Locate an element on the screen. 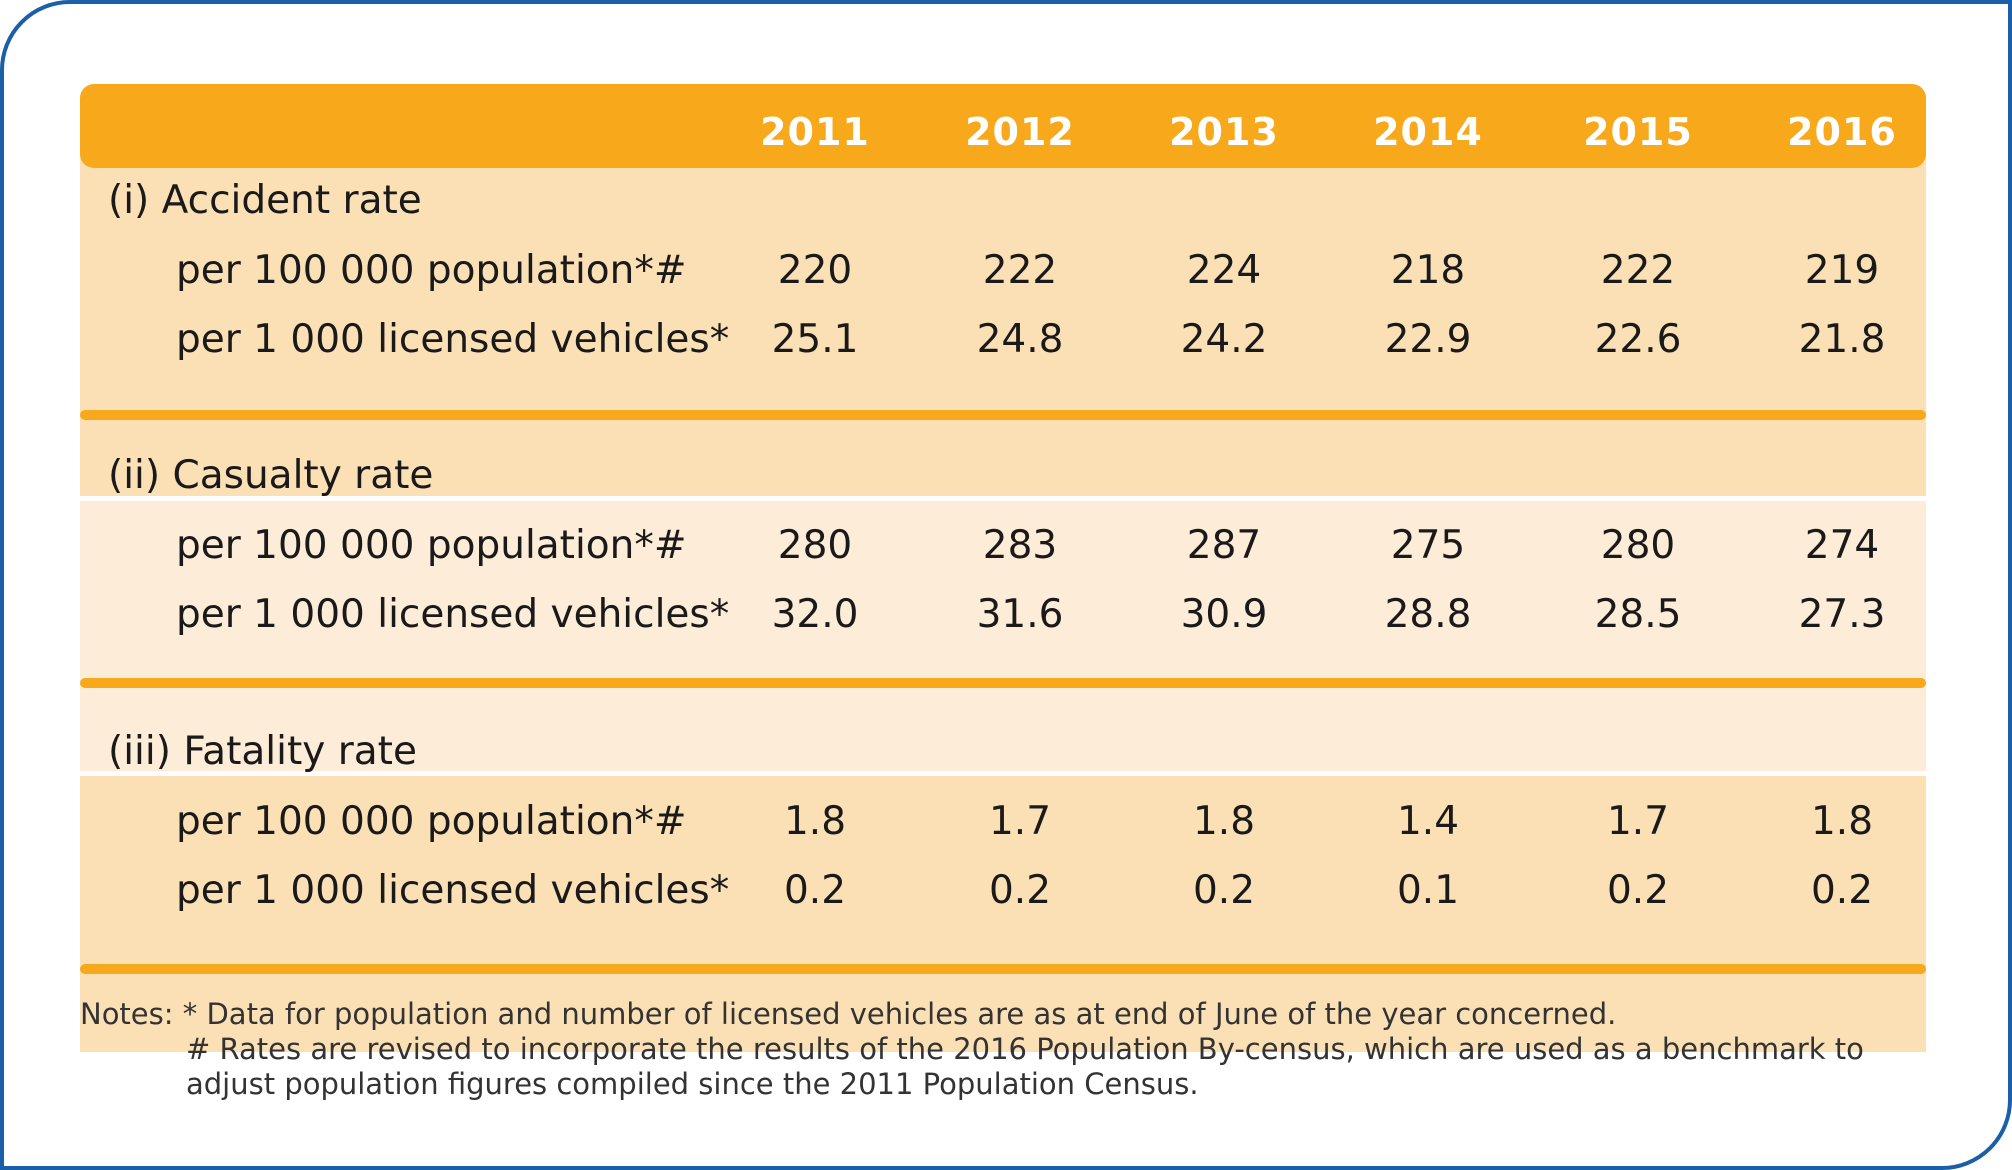 This screenshot has width=2012, height=1170. section-title-casualty: (ii) Casualty rate is located at coordinates (271, 475).